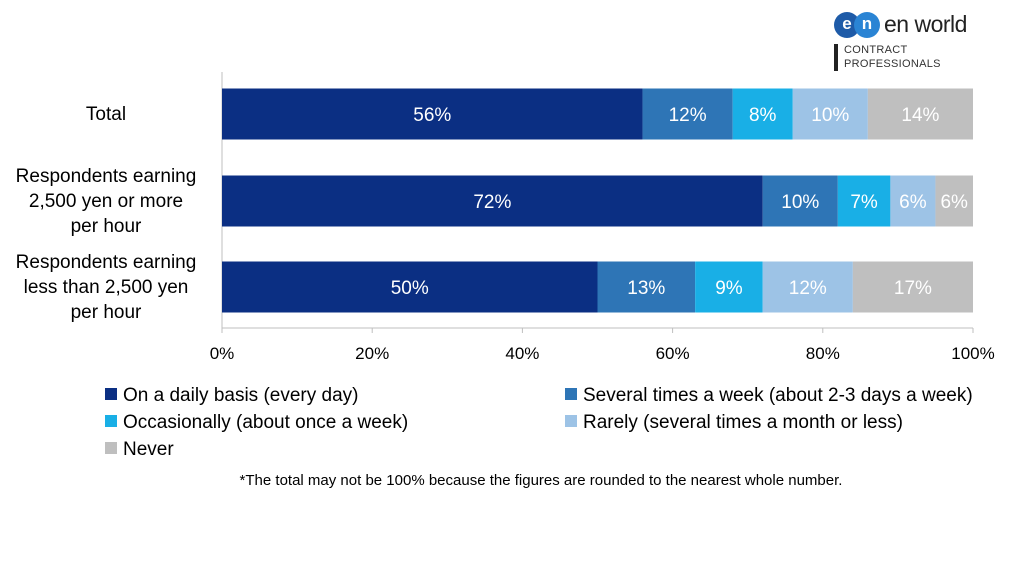  What do you see at coordinates (836, 57) in the screenshot?
I see `logo-divider` at bounding box center [836, 57].